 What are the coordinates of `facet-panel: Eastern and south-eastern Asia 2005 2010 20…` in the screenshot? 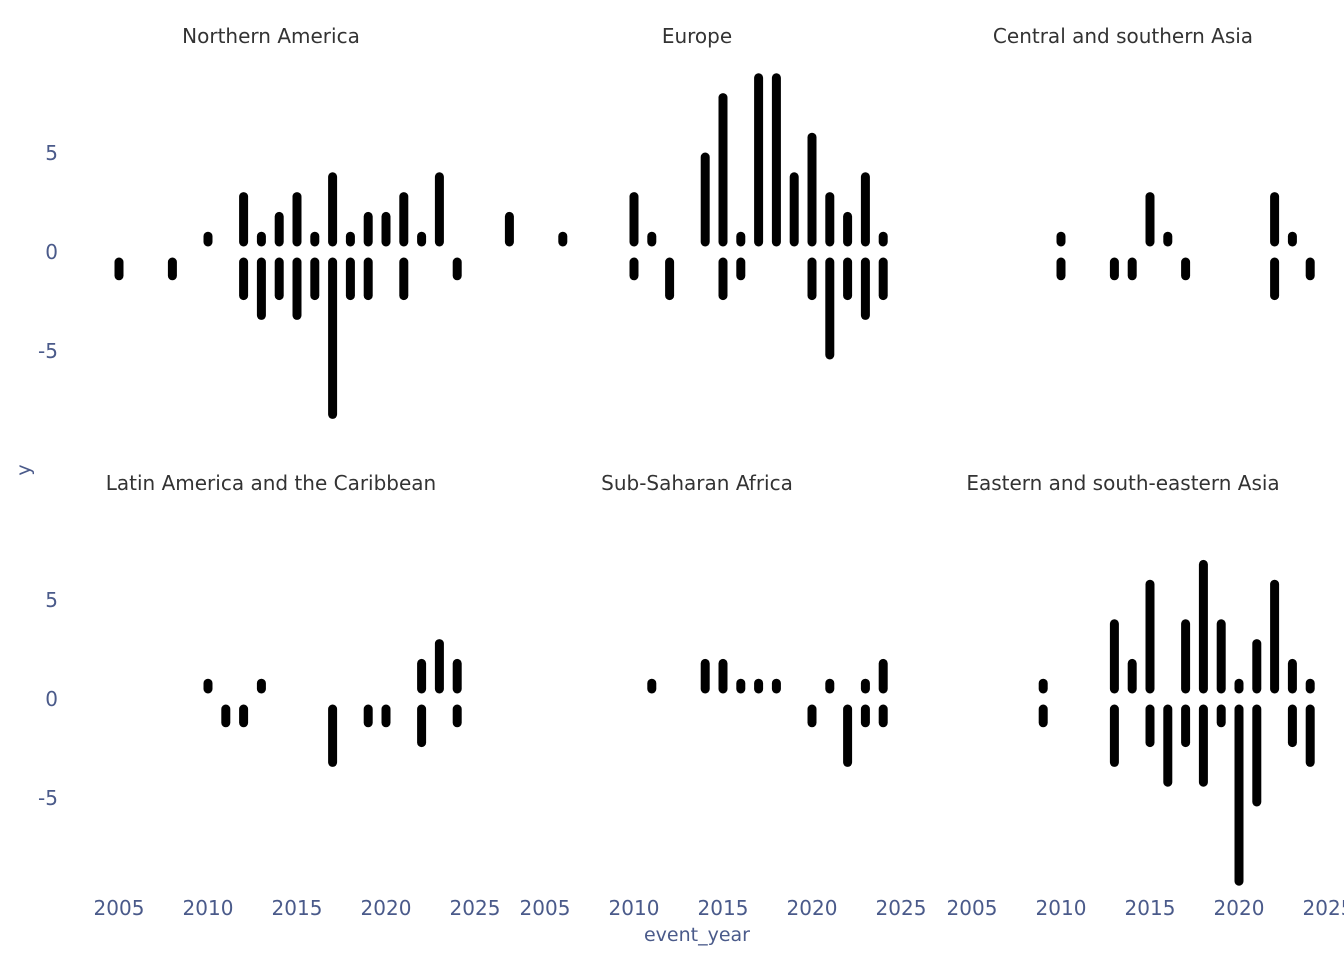 It's located at (1145, 695).